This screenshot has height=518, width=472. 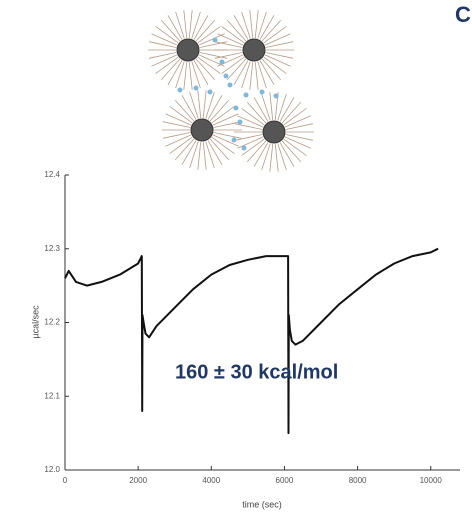 I want to click on y-tick-label: 12.4, so click(x=52, y=174).